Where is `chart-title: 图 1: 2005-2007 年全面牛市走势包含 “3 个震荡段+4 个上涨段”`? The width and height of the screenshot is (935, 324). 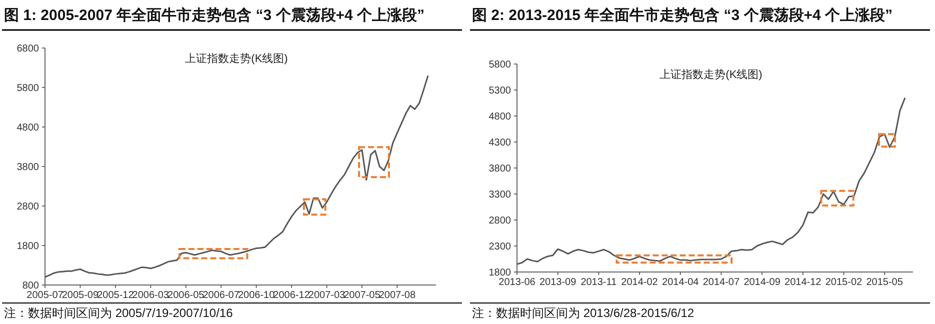 chart-title: 图 1: 2005-2007 年全面牛市走势包含 “3 个震荡段+4 个上涨段” is located at coordinates (214, 15).